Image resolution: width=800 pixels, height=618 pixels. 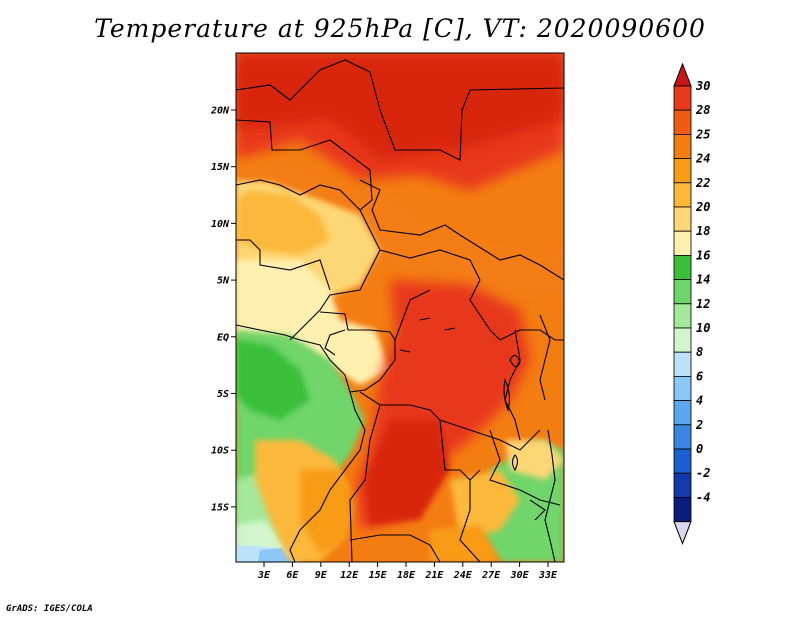 What do you see at coordinates (220, 224) in the screenshot?
I see `lat-label: 10N` at bounding box center [220, 224].